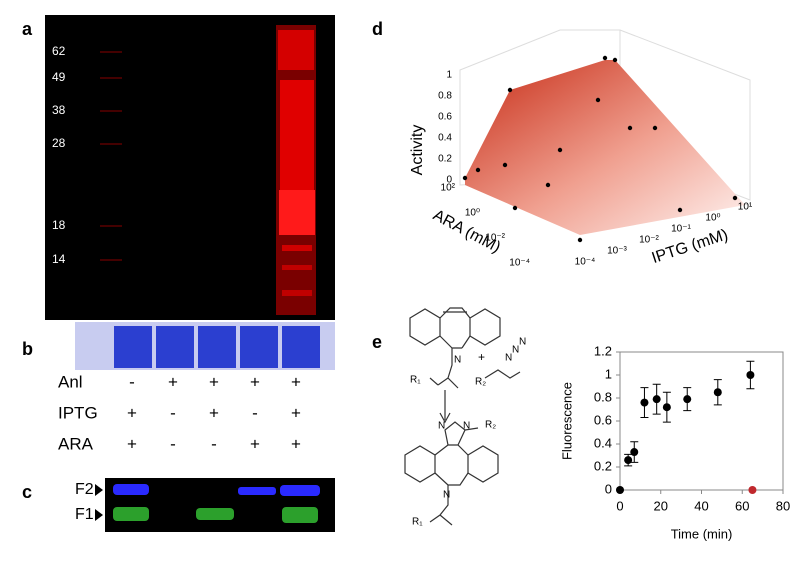 The height and width of the screenshot is (566, 800). What do you see at coordinates (605, 147) in the screenshot?
I see `surface` at bounding box center [605, 147].